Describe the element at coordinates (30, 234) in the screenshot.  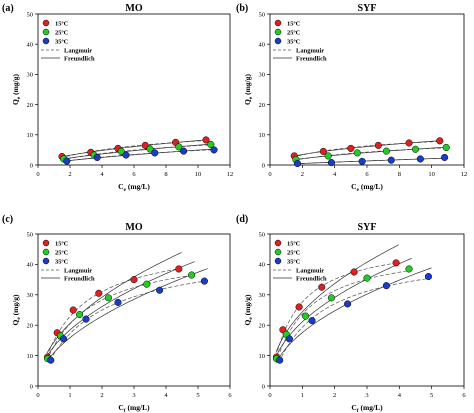
I see `y-tick-label: 50` at that location.